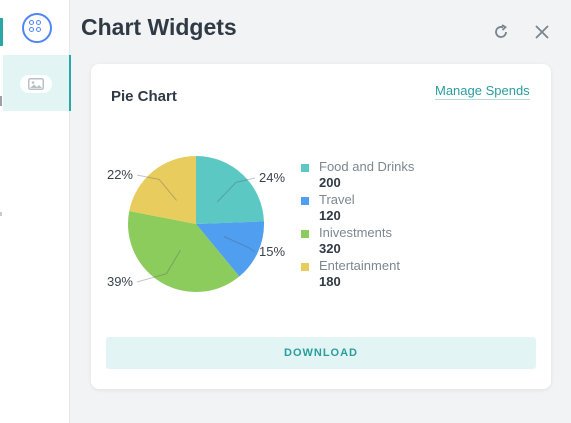  I want to click on left-edge-accent, so click(1, 32).